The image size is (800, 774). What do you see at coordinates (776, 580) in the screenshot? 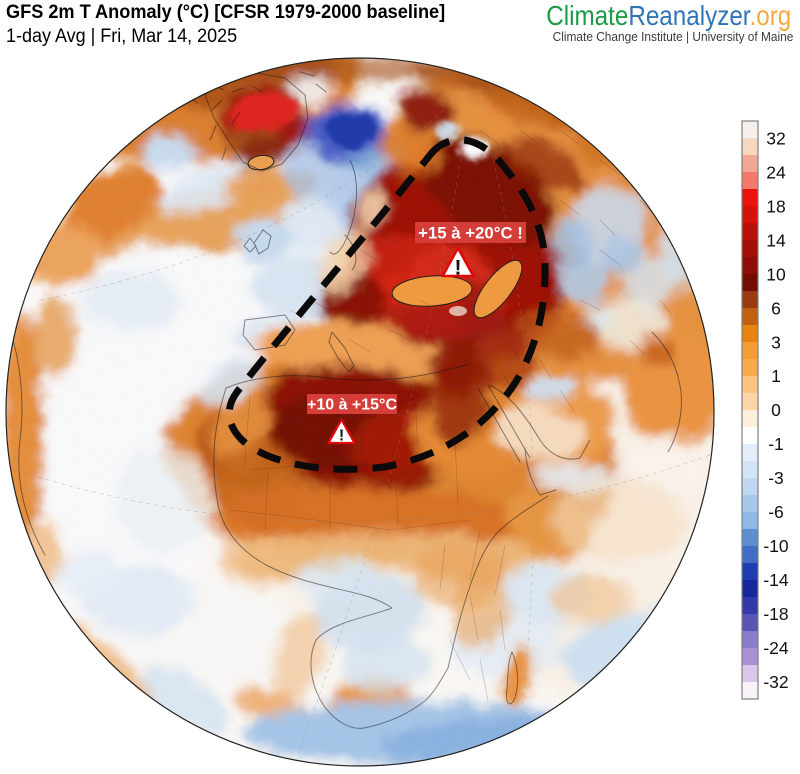
I see `svg-text: -14` at bounding box center [776, 580].